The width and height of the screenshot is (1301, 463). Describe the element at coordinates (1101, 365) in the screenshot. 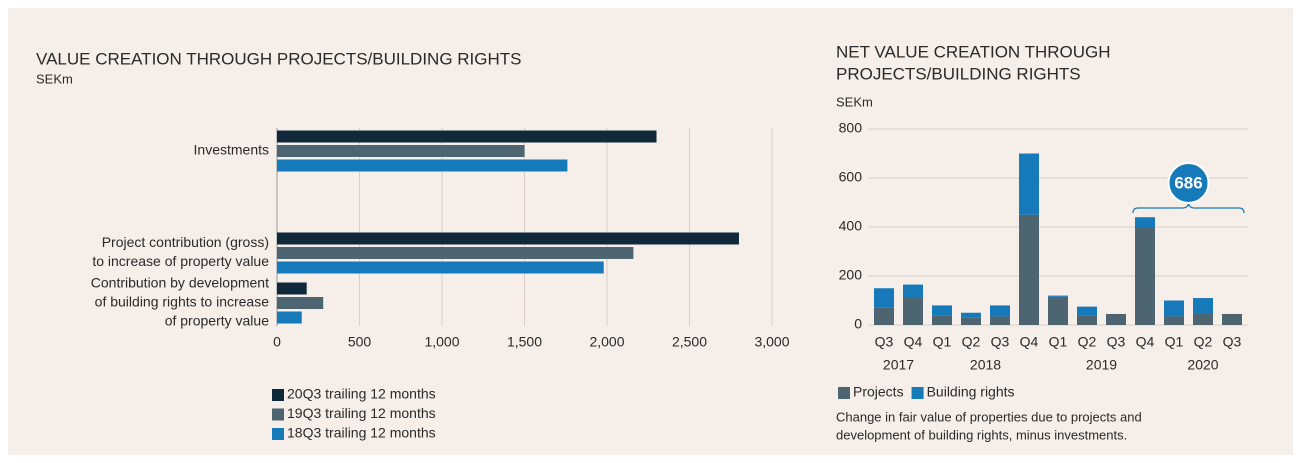

I see `year-label: 2019` at that location.